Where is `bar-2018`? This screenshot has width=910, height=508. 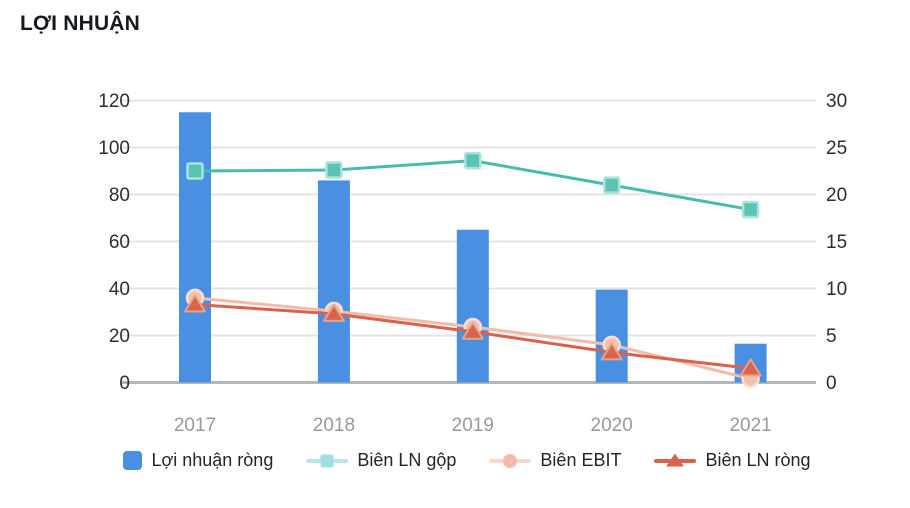
bar-2018 is located at coordinates (333, 281).